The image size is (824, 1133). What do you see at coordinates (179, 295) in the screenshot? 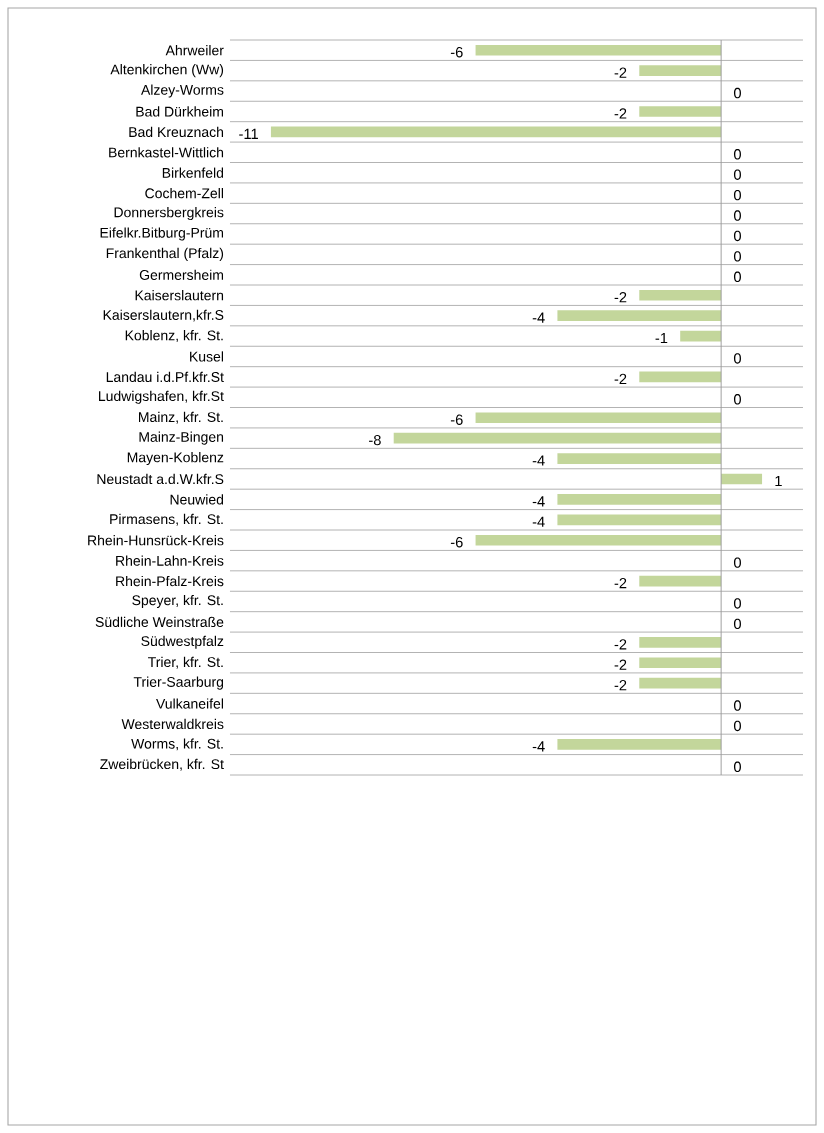
I see `y-tick-label: Kaiserslautern` at bounding box center [179, 295].